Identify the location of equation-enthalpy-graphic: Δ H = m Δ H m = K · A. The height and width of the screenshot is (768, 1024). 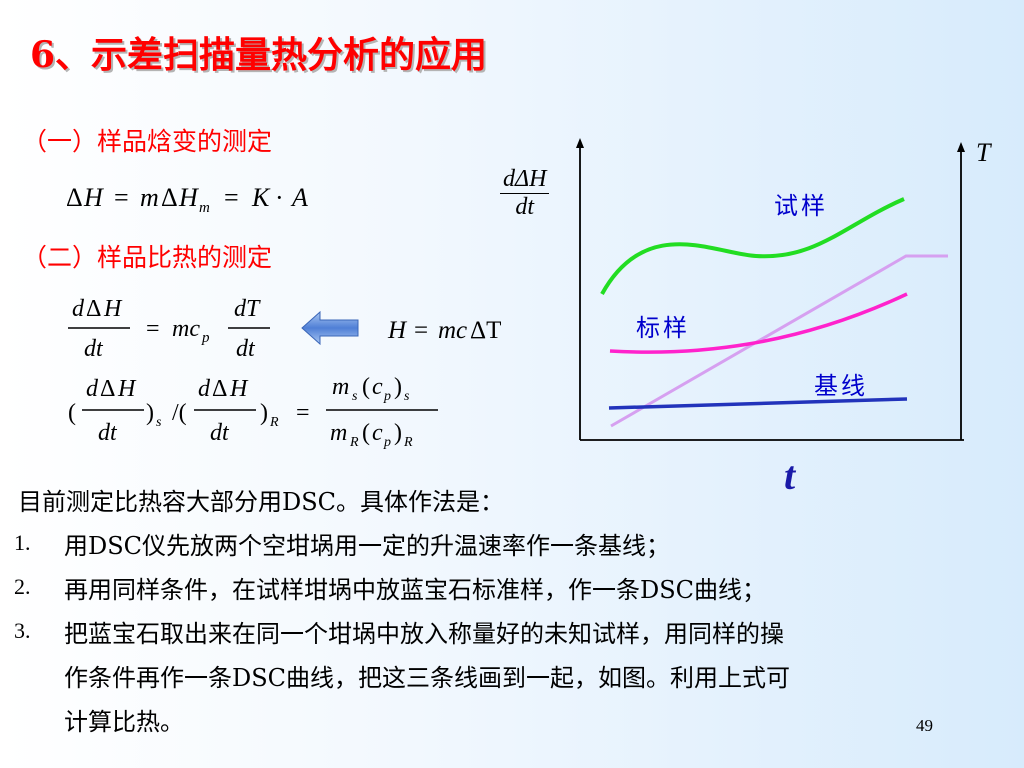
(187, 199).